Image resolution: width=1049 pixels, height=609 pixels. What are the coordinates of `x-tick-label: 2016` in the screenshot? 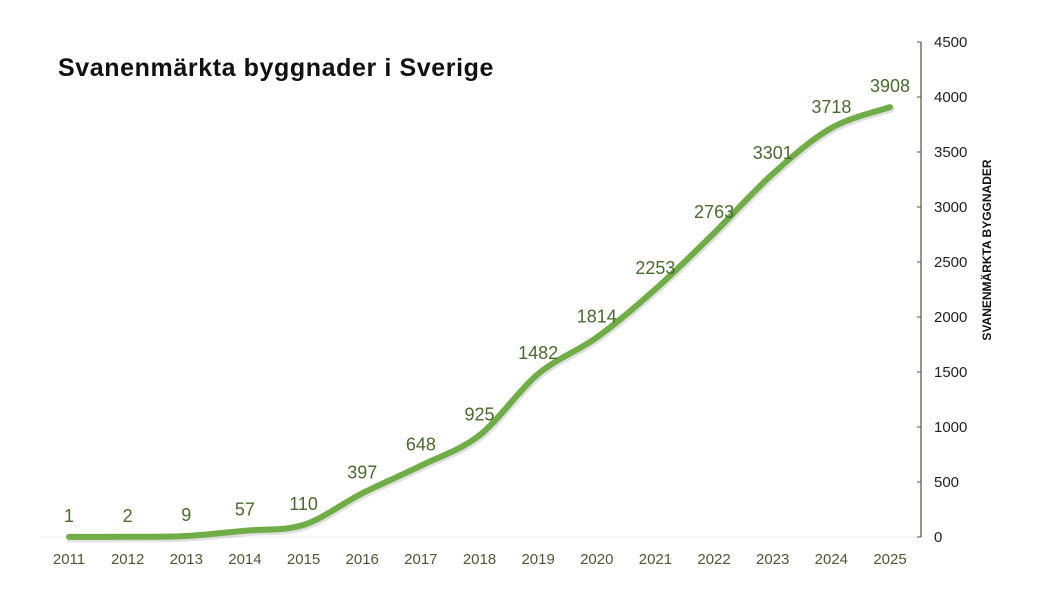 It's located at (362, 559).